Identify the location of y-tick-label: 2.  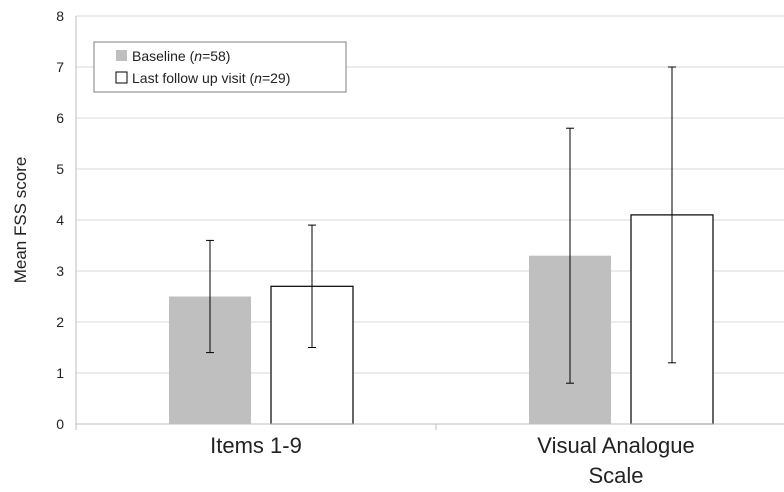
(60, 322).